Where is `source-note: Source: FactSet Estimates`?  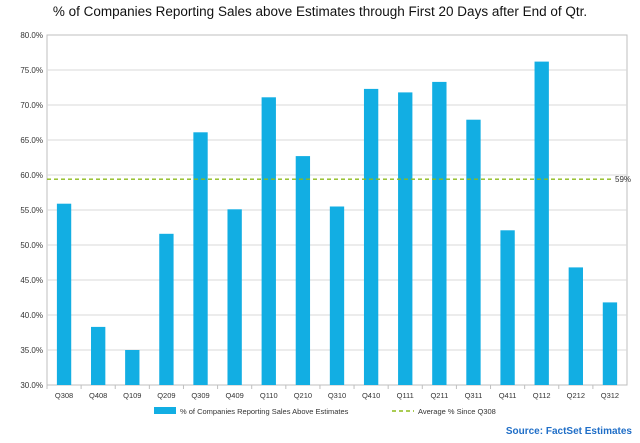
source-note: Source: FactSet Estimates is located at coordinates (568, 431).